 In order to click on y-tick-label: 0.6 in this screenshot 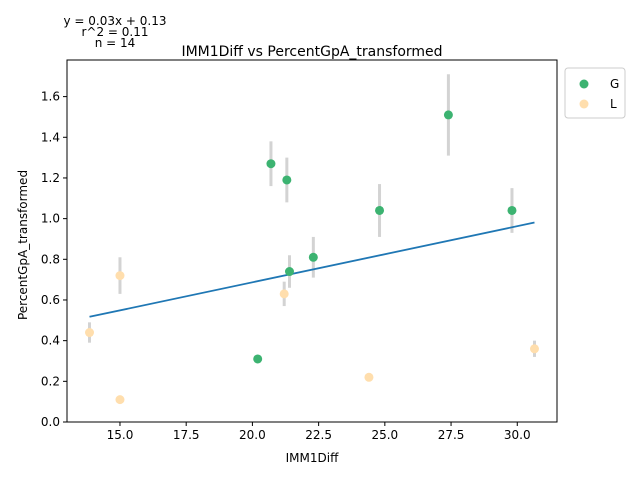, I will do `click(50, 300)`.